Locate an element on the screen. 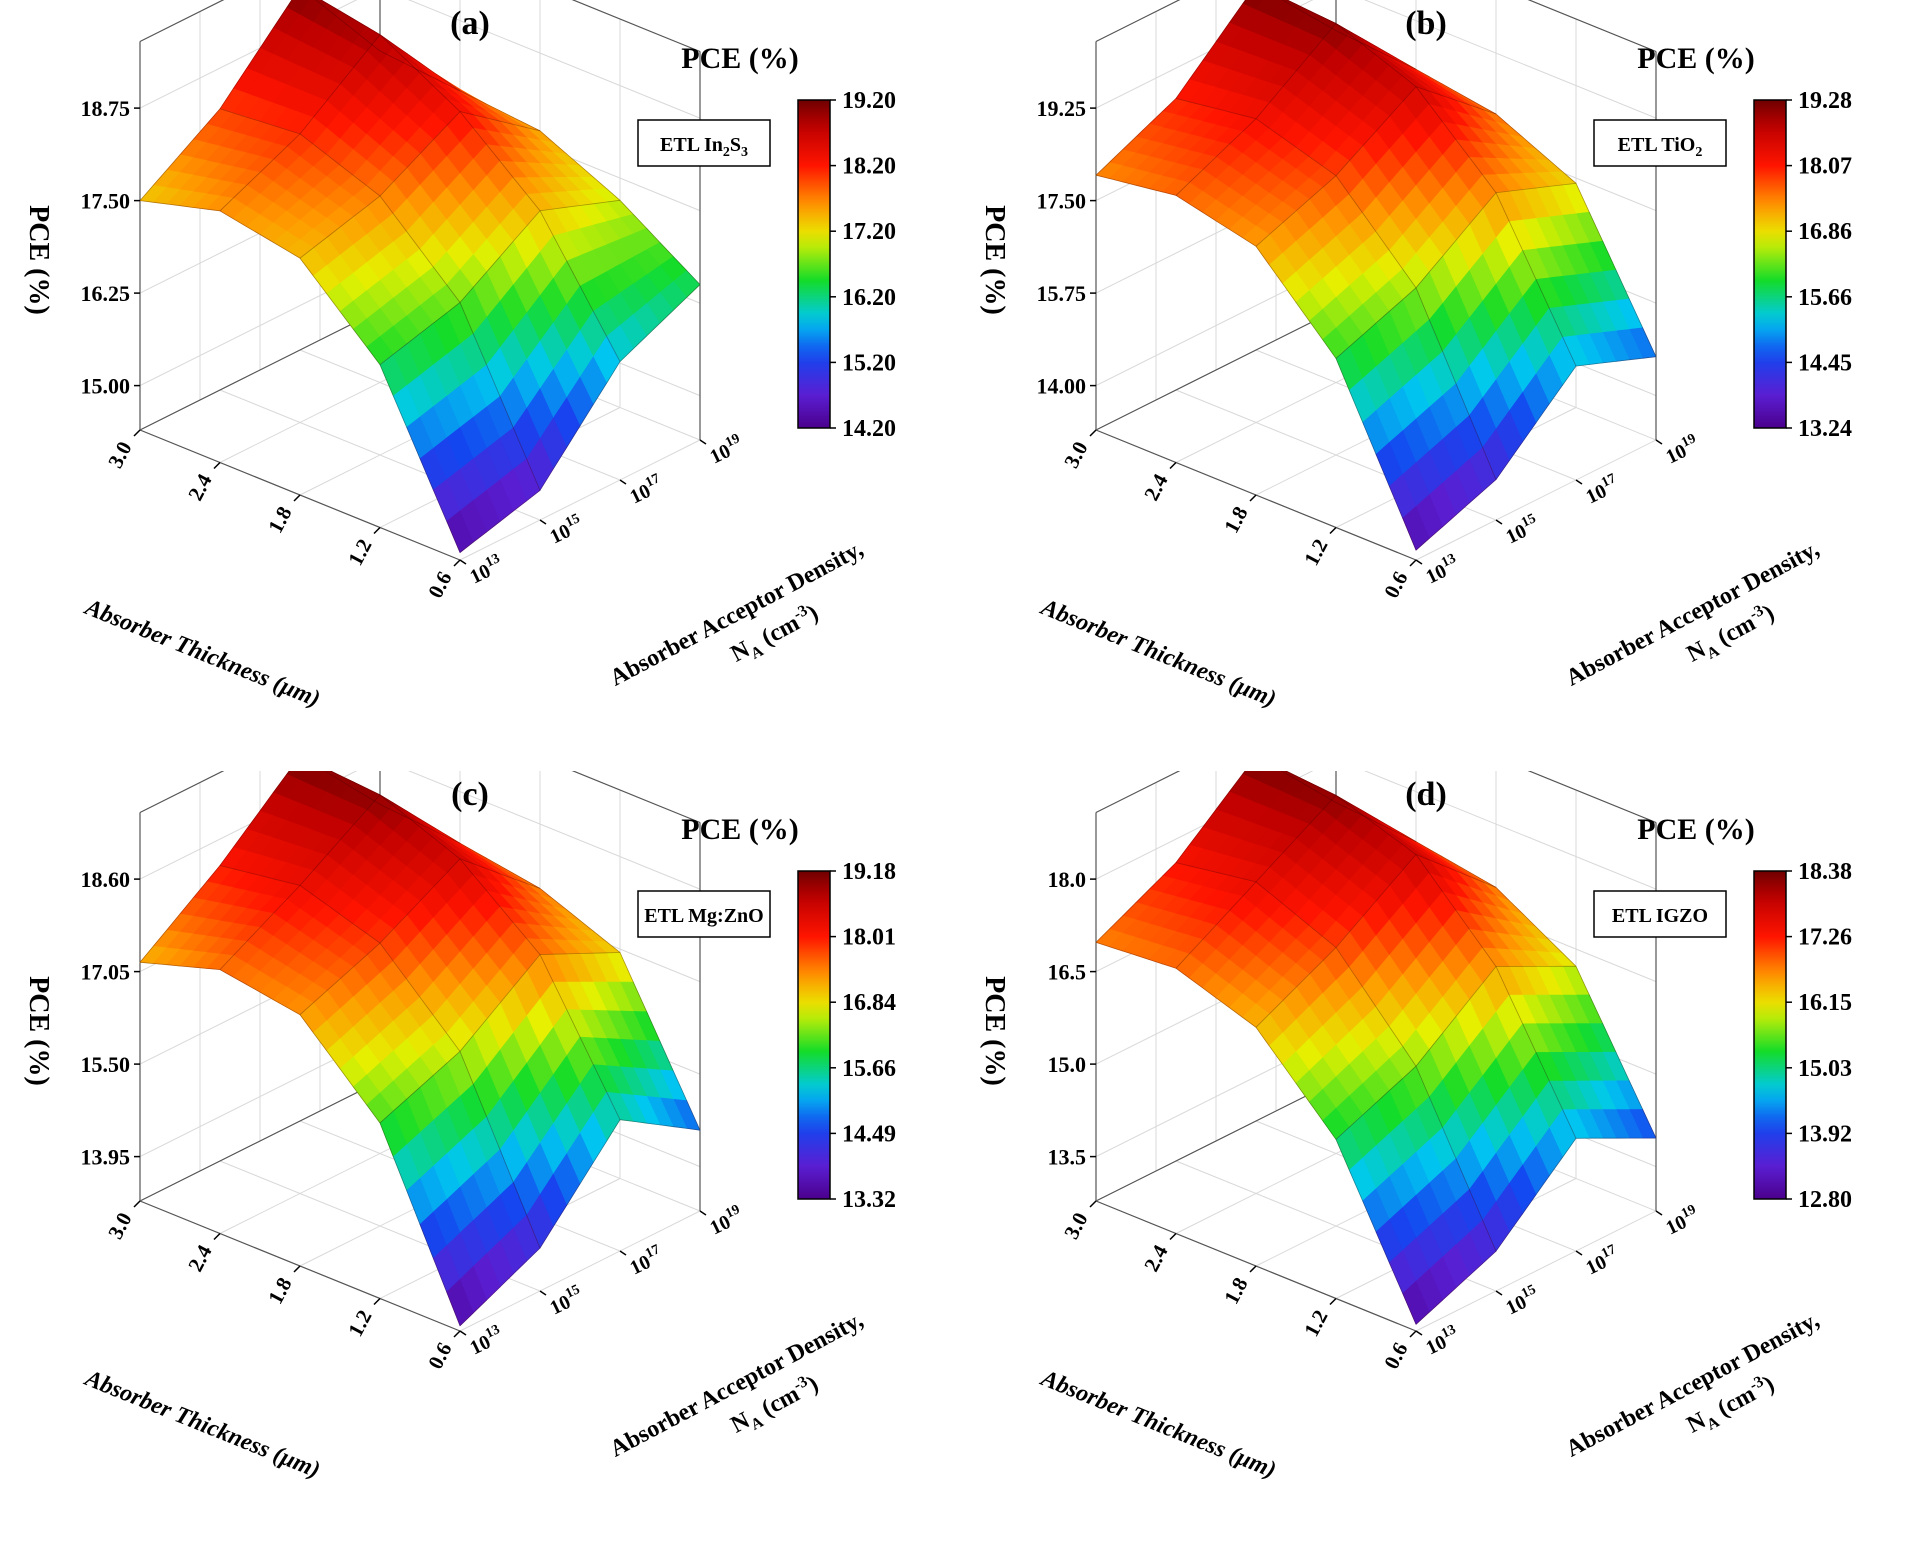 This screenshot has width=1912, height=1542. colorbar-tick-label: 13.24 is located at coordinates (1825, 429).